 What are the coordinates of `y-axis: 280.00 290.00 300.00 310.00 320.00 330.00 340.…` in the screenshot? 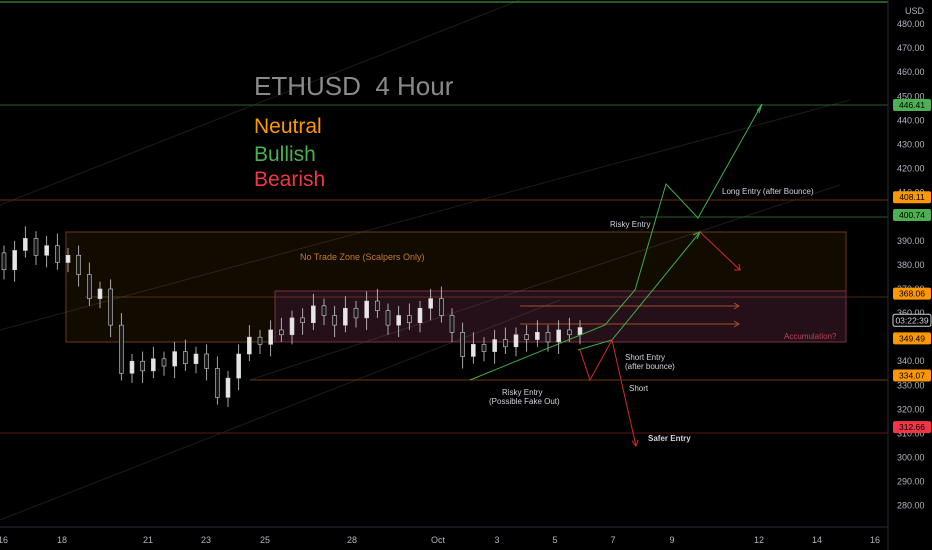 It's located at (911, 265).